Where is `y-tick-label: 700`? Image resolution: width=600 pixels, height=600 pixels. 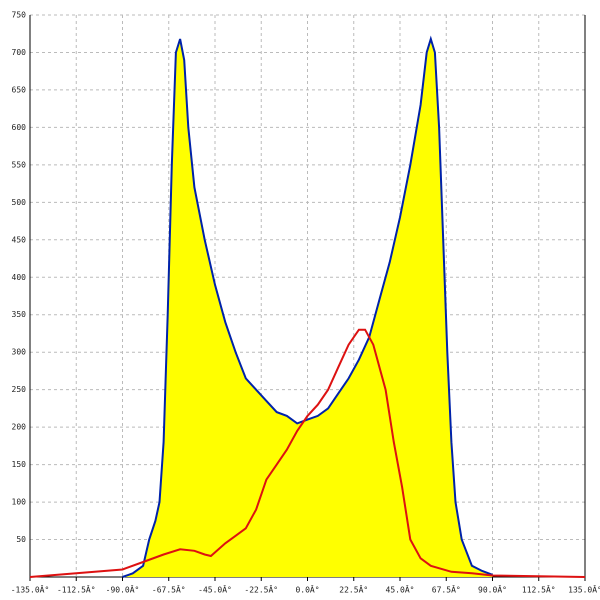 y-tick-label: 700 is located at coordinates (19, 52).